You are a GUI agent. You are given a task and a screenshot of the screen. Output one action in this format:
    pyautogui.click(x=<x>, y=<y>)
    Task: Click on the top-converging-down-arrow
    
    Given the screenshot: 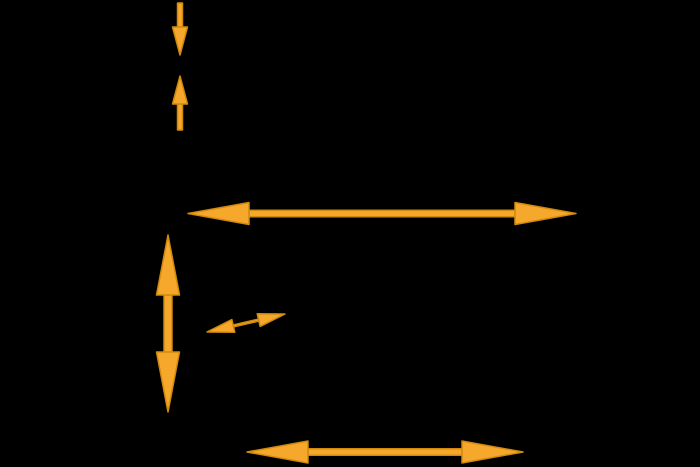 What is the action you would take?
    pyautogui.click(x=180, y=29)
    